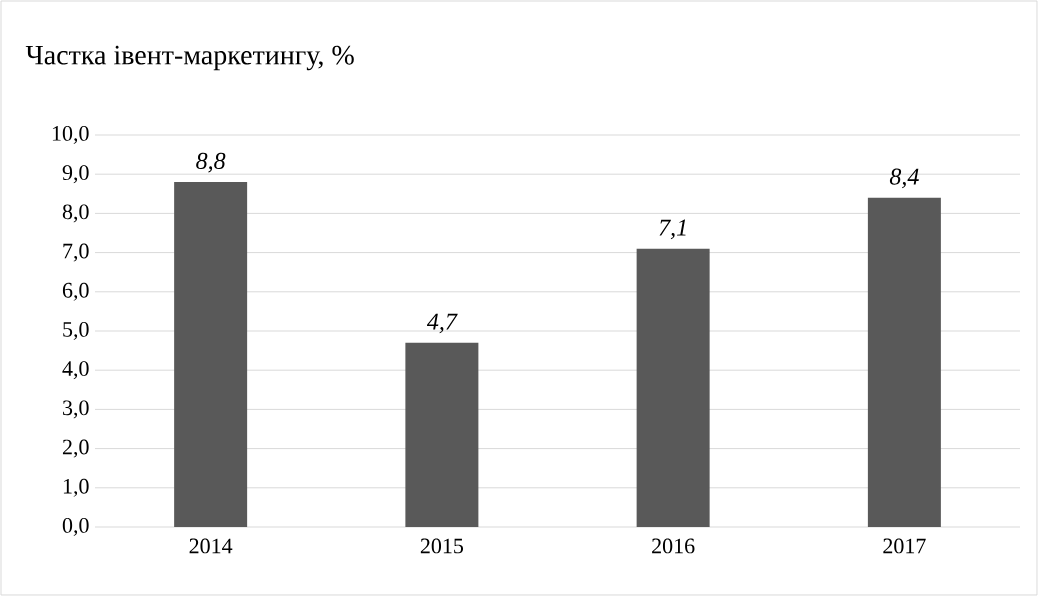 This screenshot has width=1038, height=596. Describe the element at coordinates (76, 252) in the screenshot. I see `y-tick-label: 7,0` at that location.